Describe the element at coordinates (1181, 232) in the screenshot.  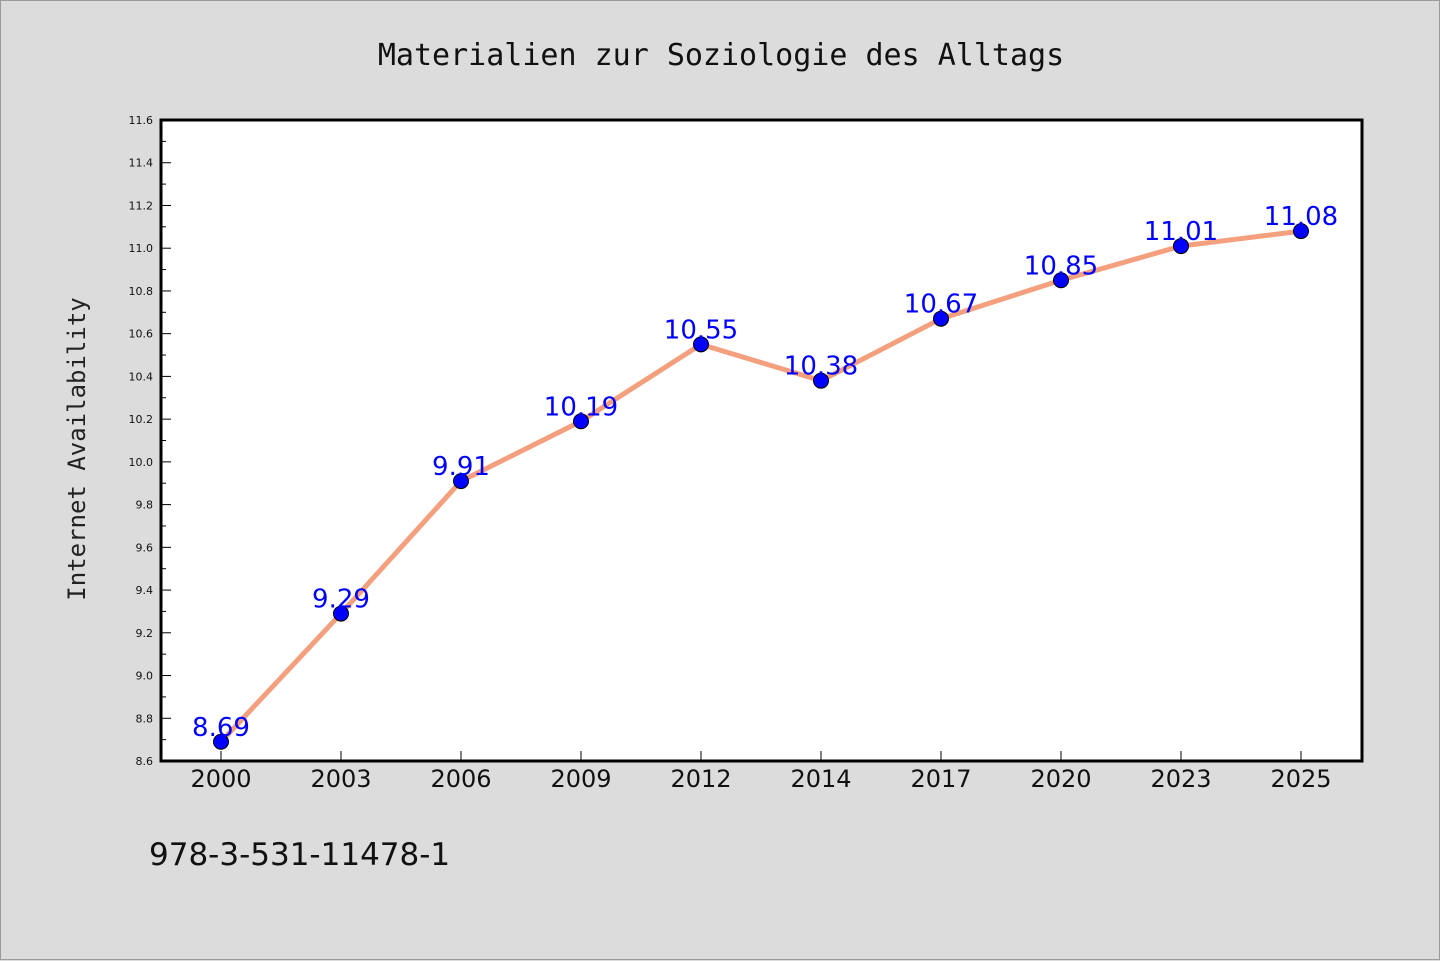
I see `data-label: 11.01` at that location.